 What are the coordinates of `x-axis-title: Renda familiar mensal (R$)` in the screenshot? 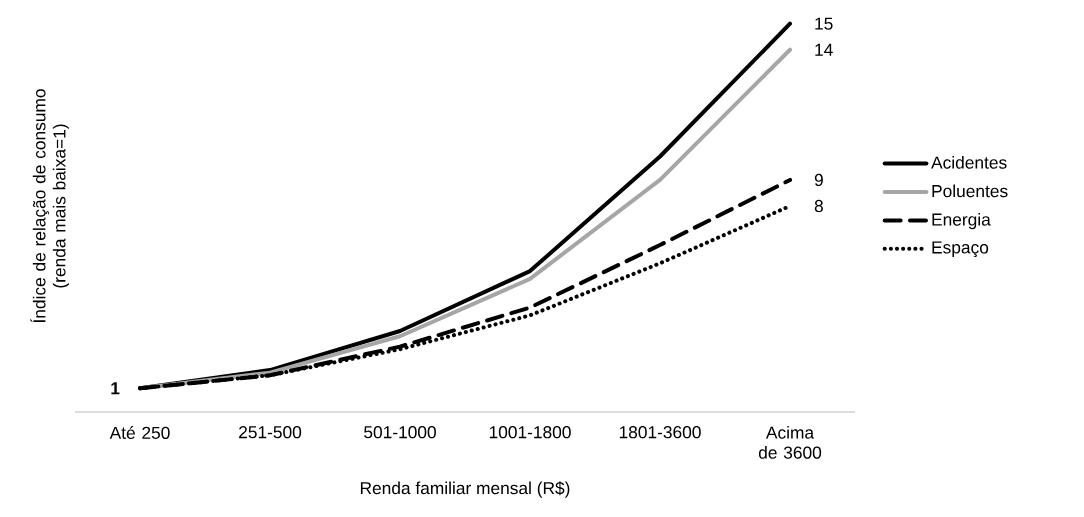 It's located at (465, 489).